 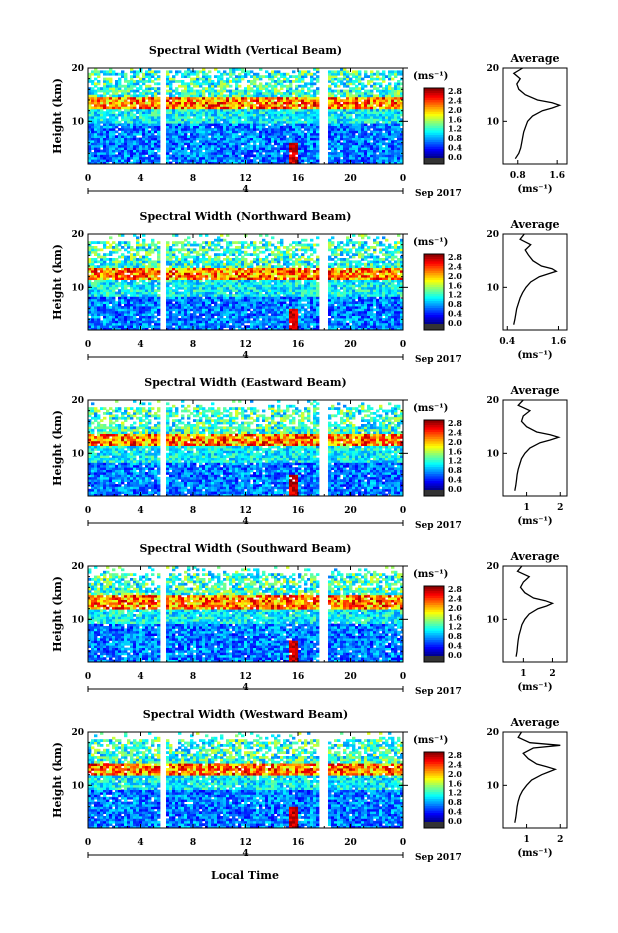 What do you see at coordinates (193, 511) in the screenshot?
I see `x-tick-label: 8` at bounding box center [193, 511].